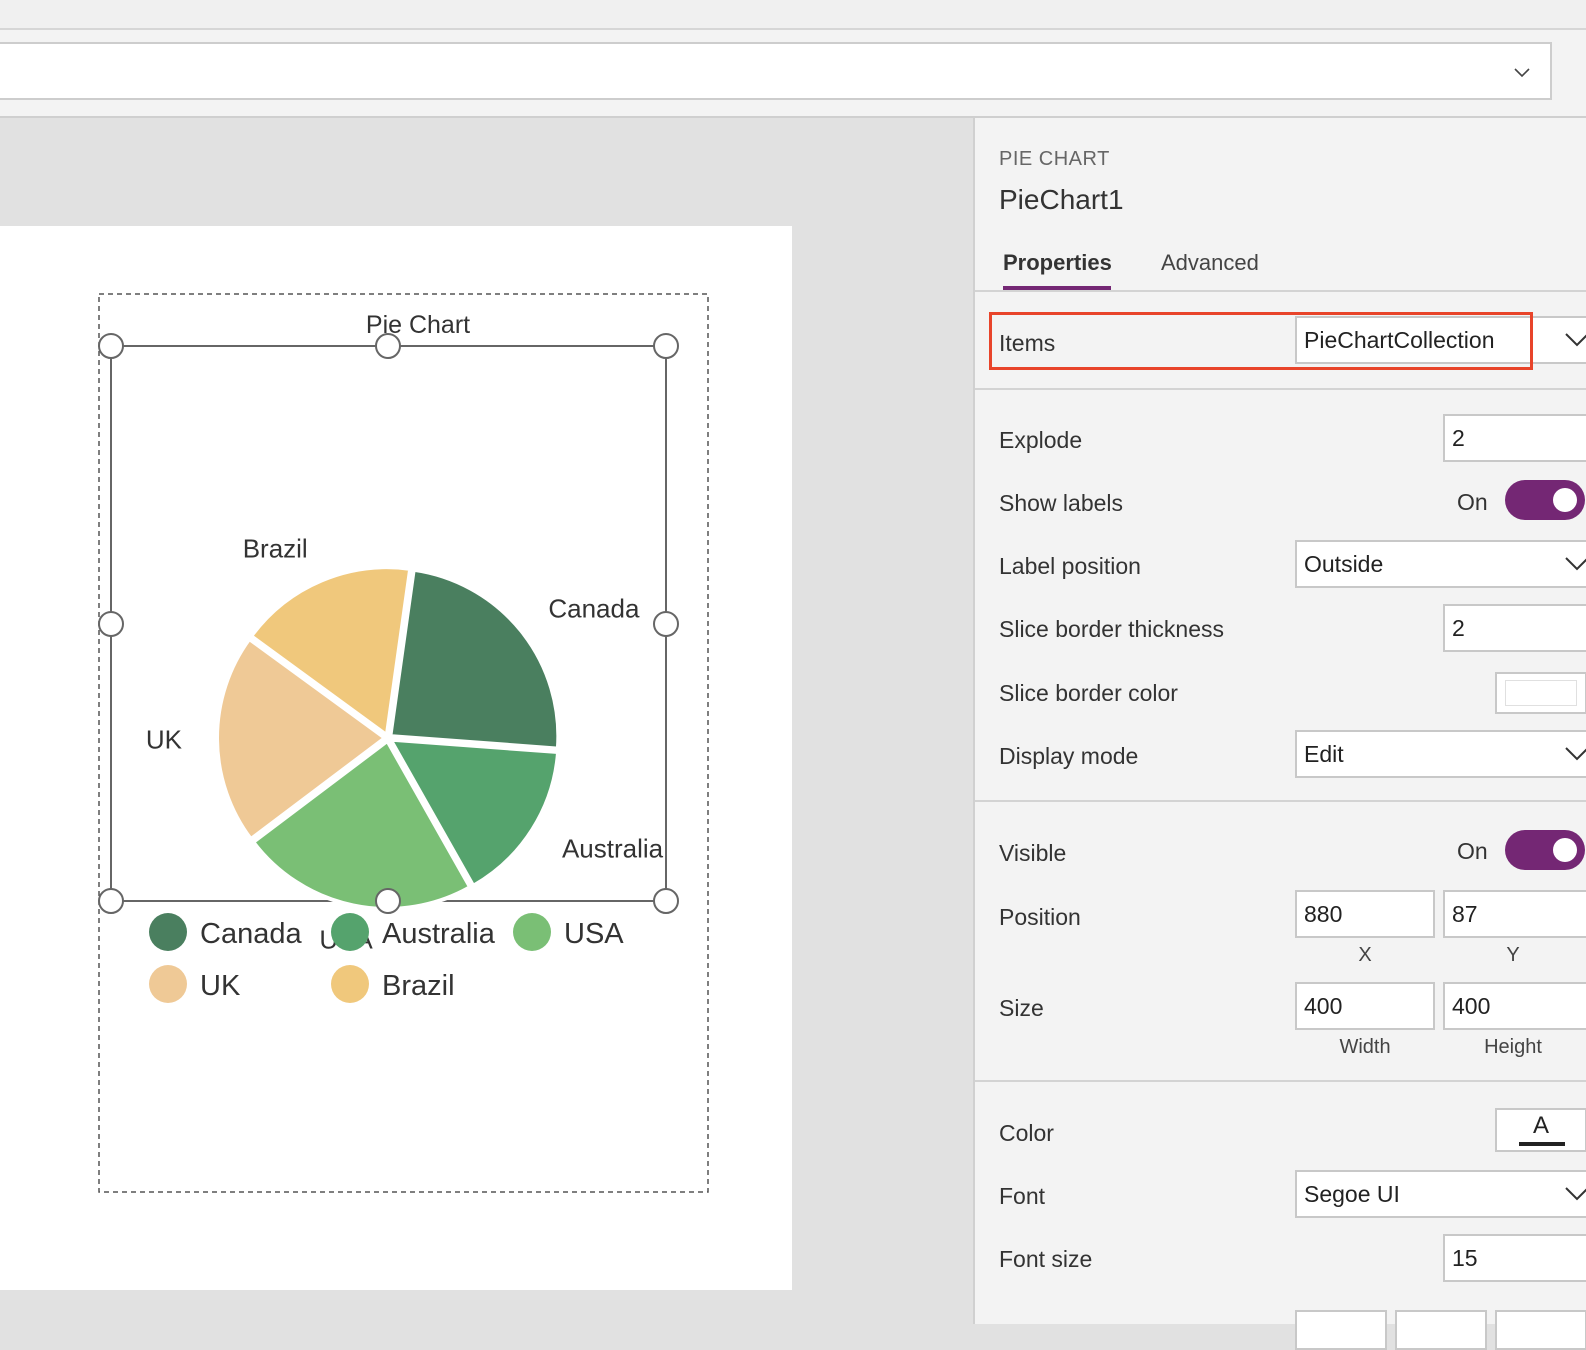  I want to click on formula-bar, so click(793, 74).